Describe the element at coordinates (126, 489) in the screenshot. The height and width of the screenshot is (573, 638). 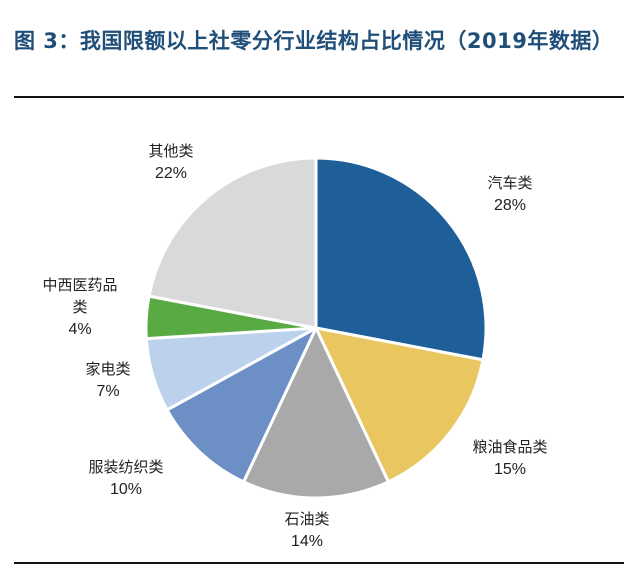
I see `slice-value-3: 10%` at that location.